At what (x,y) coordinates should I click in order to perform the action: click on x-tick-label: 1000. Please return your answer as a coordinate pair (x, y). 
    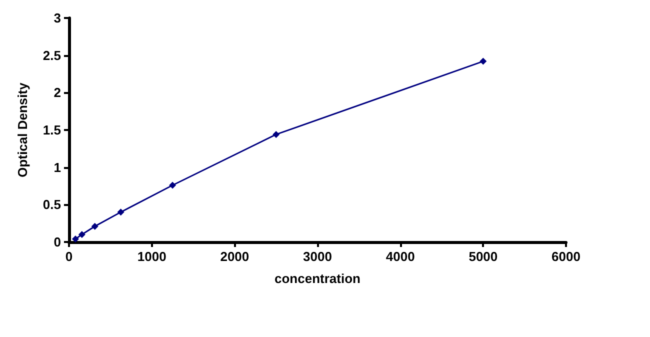
    Looking at the image, I should click on (151, 256).